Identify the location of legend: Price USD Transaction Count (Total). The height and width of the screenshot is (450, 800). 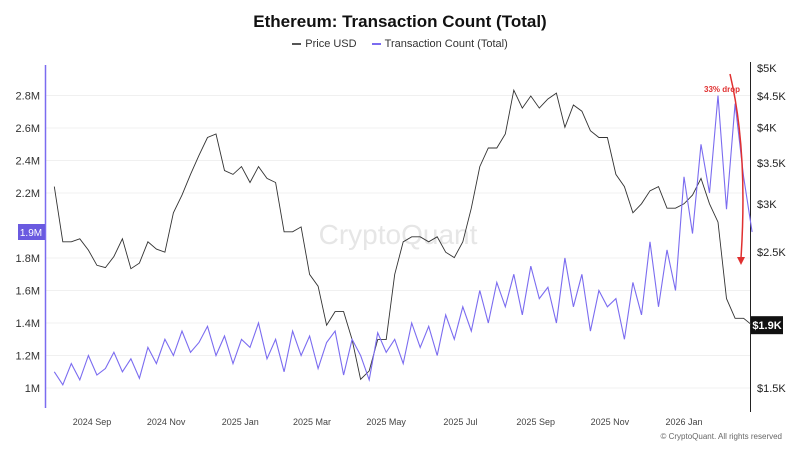
(400, 44).